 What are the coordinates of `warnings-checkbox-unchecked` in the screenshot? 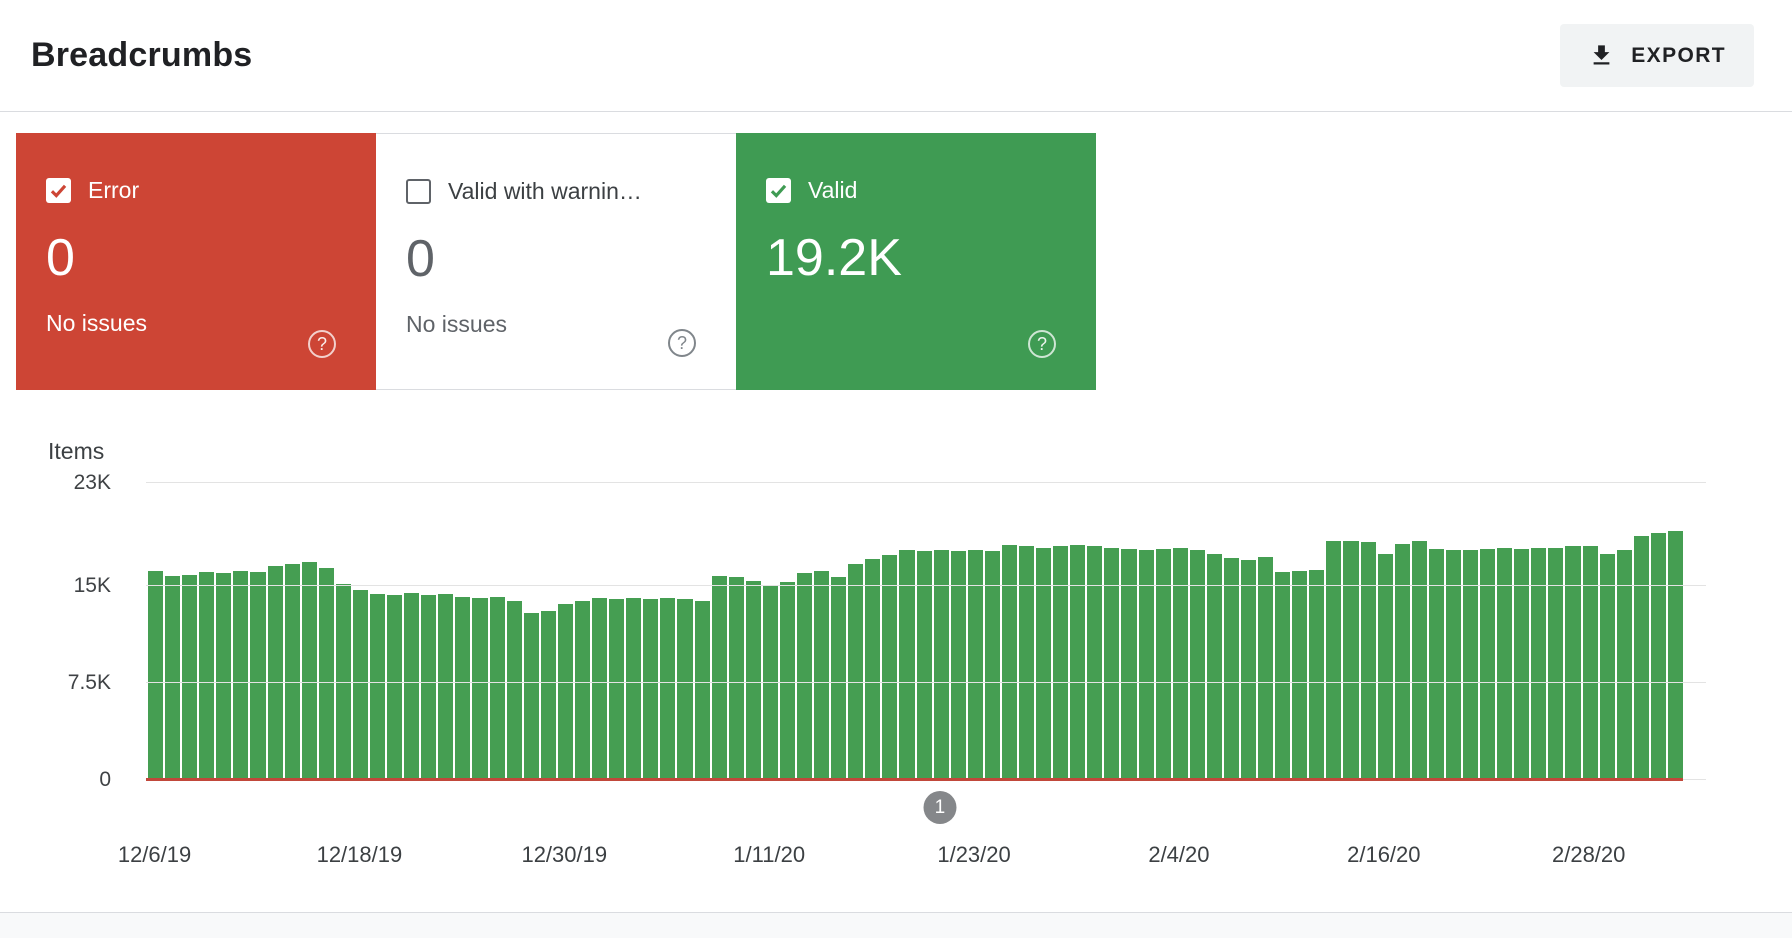 It's located at (418, 191).